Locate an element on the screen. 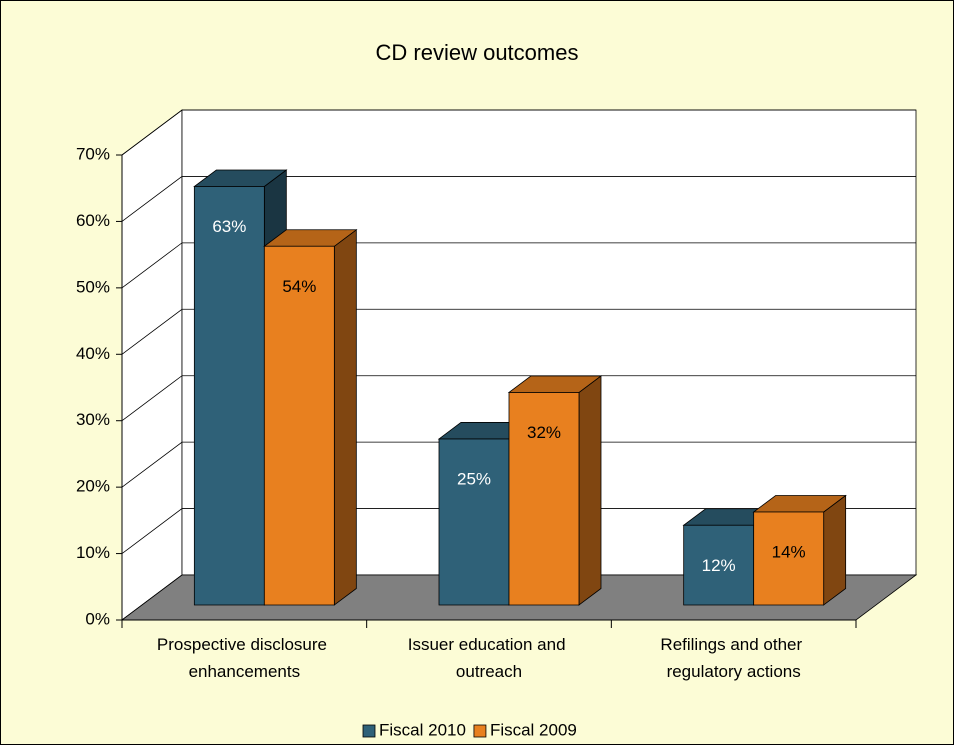 The height and width of the screenshot is (745, 954). legend-label: Fiscal 2010 is located at coordinates (422, 729).